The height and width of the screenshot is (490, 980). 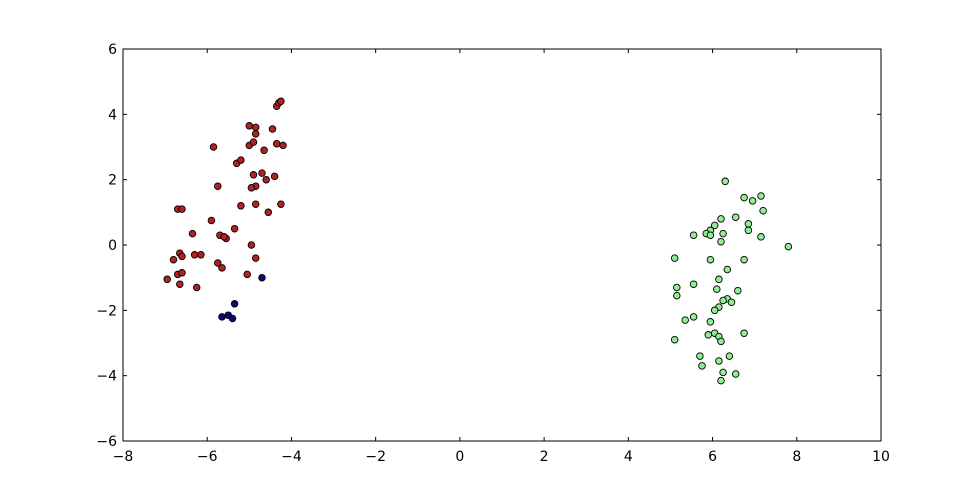 What do you see at coordinates (112, 50) in the screenshot?
I see `y-tick-label: 6` at bounding box center [112, 50].